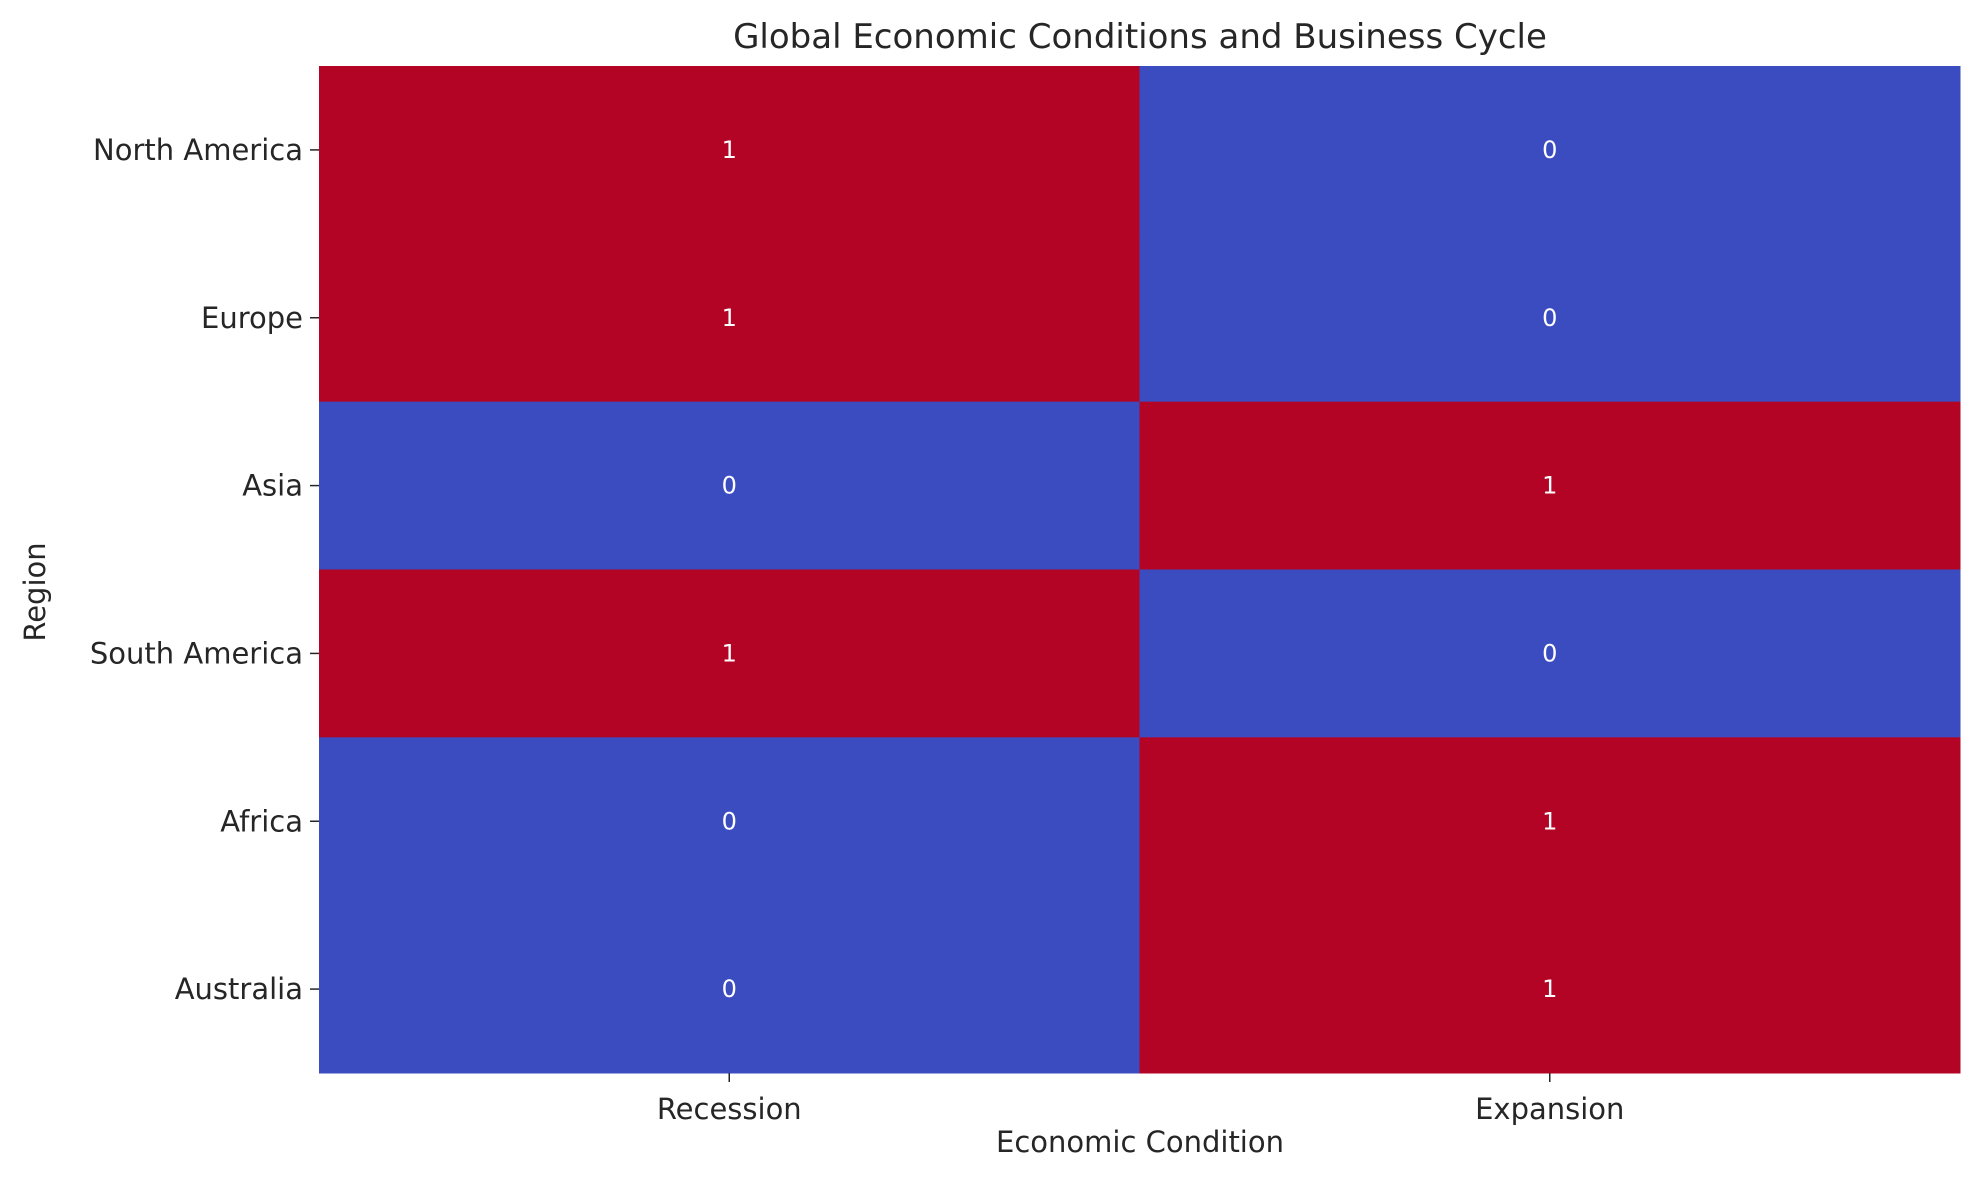 The image size is (1979, 1180). I want to click on x-tick-label: Expansion, so click(1549, 1109).